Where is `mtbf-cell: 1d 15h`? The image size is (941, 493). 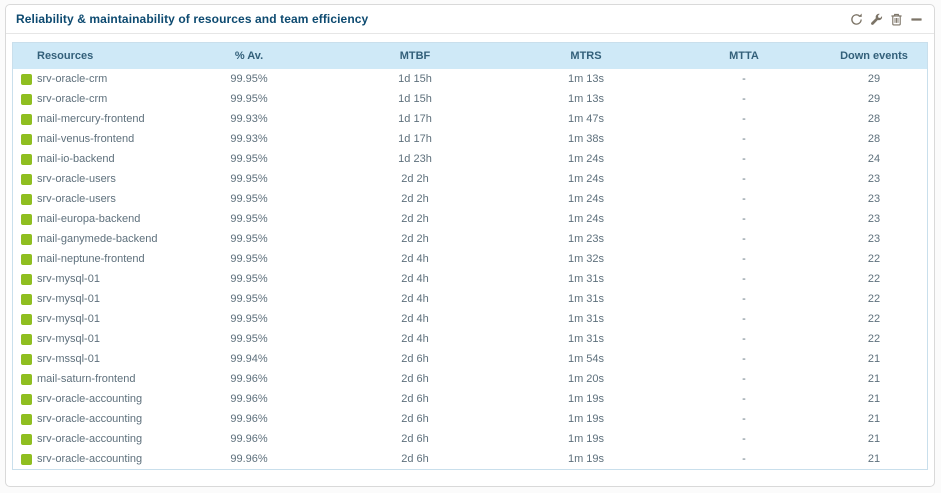
mtbf-cell: 1d 15h is located at coordinates (415, 99).